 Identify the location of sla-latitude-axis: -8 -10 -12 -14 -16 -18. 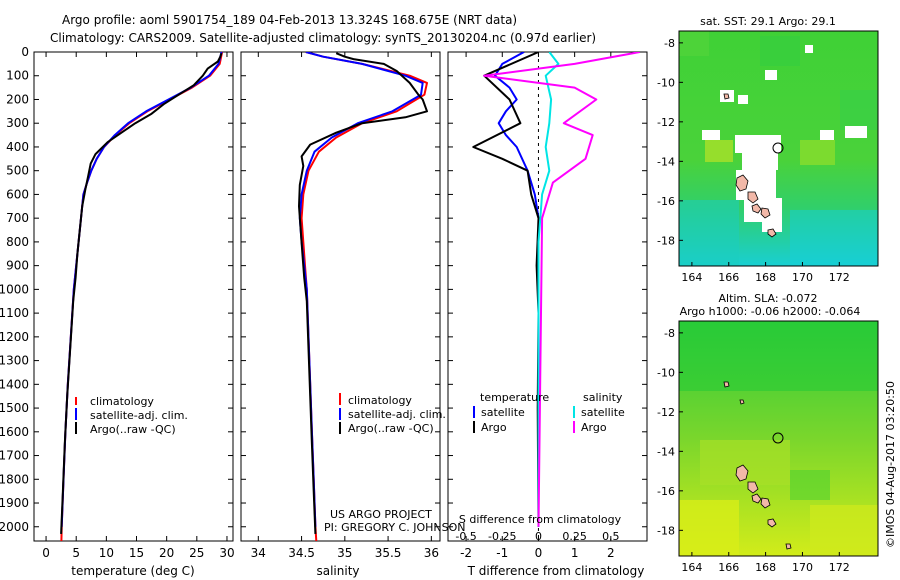
(670, 432).